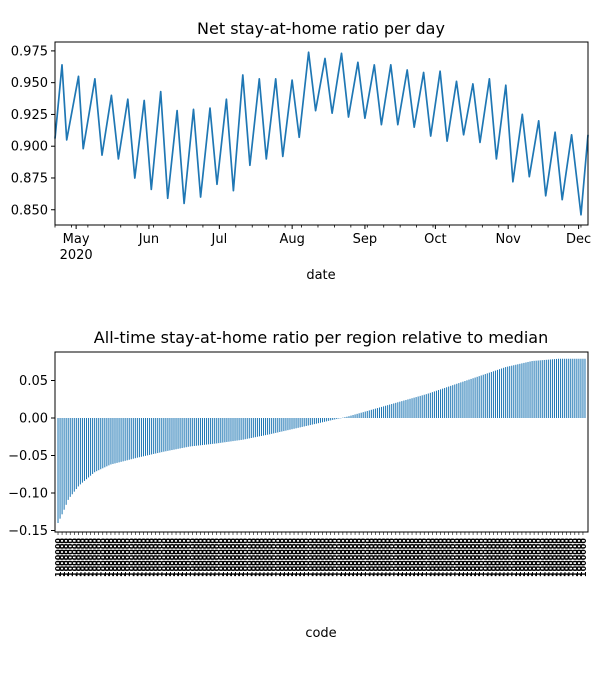 The width and height of the screenshot is (600, 700). Describe the element at coordinates (28, 456) in the screenshot. I see `y-tick-label: −0.05` at that location.